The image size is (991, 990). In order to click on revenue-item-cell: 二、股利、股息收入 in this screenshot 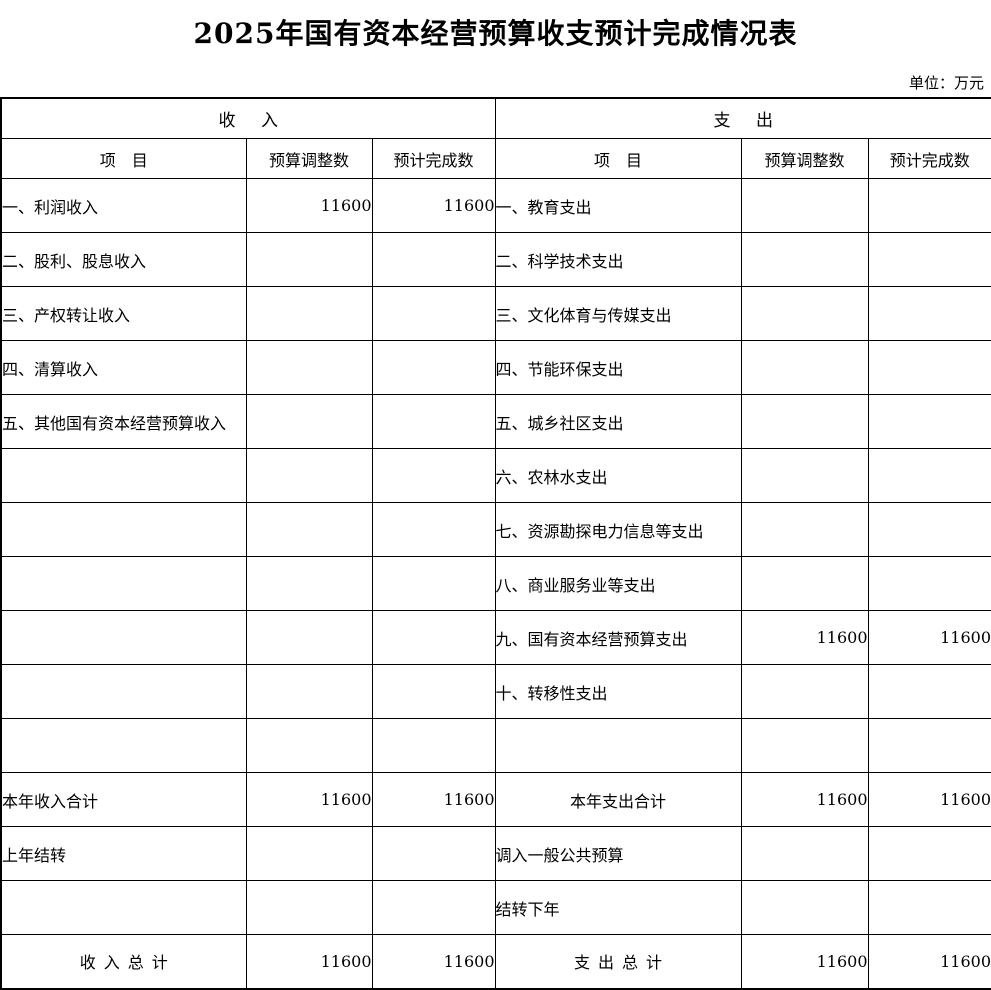, I will do `click(123, 259)`.